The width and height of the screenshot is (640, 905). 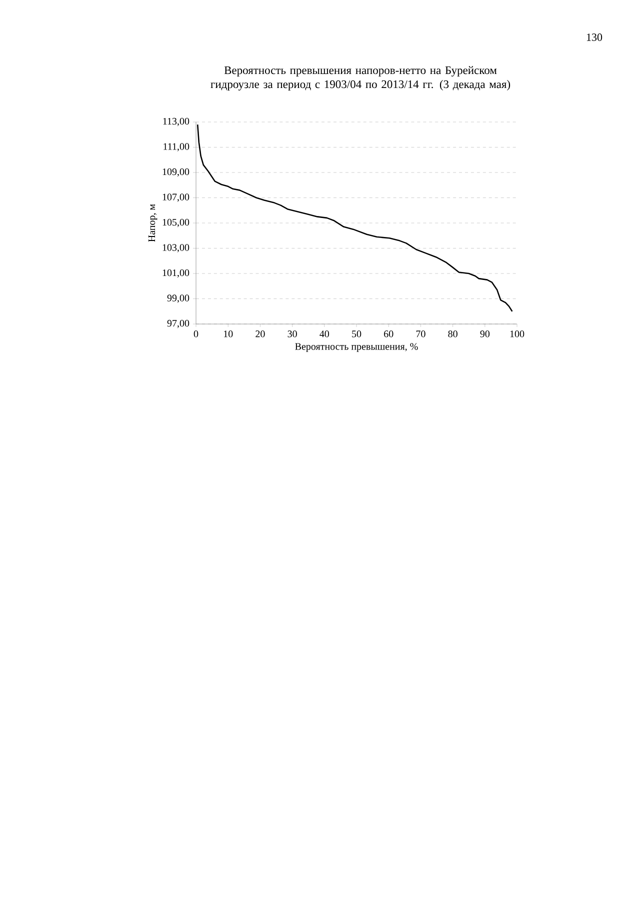 I want to click on x-tick-label: 90, so click(x=485, y=334).